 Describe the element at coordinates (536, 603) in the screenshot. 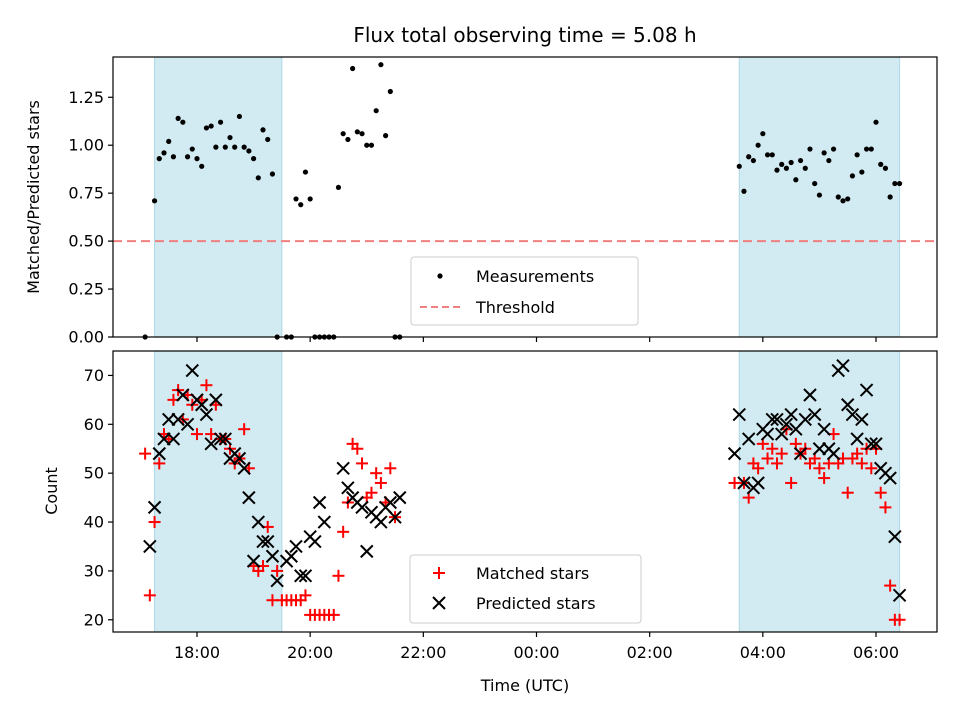

I see `legend-predicted-label: Predicted stars` at that location.